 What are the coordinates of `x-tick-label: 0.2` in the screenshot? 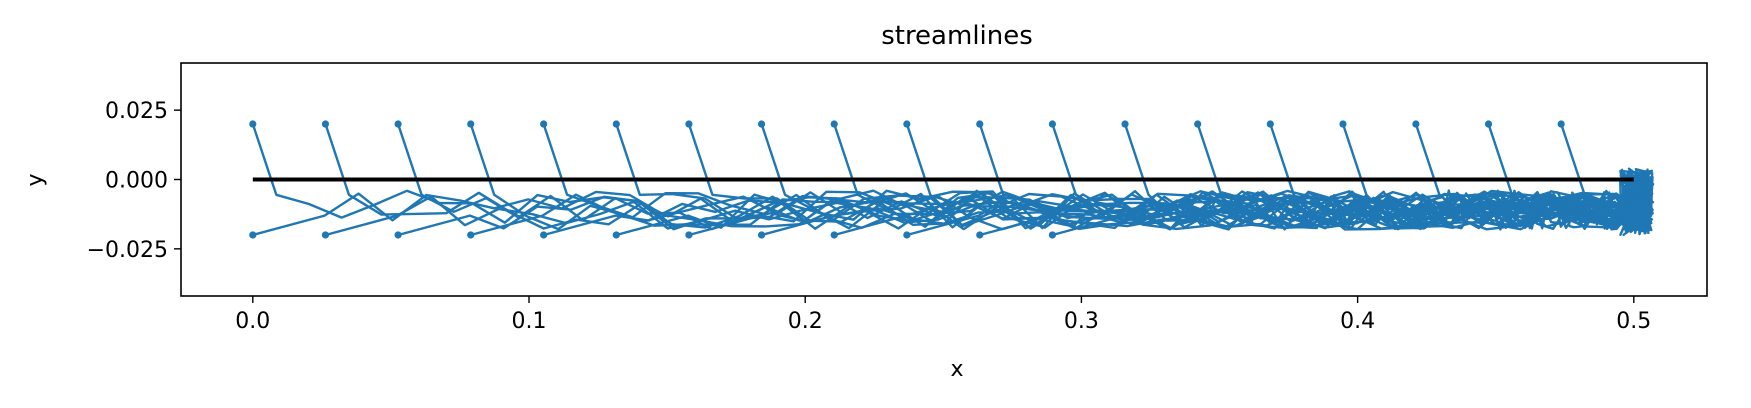 It's located at (805, 321).